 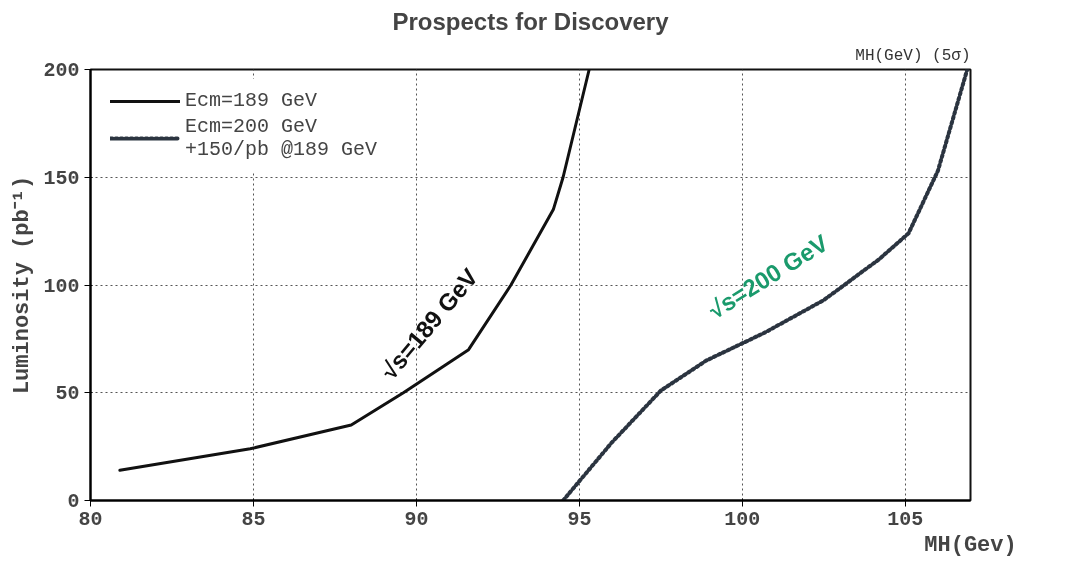 What do you see at coordinates (281, 138) in the screenshot?
I see `legend-label: Ecm=200 GeV +150/pb @189 GeV` at bounding box center [281, 138].